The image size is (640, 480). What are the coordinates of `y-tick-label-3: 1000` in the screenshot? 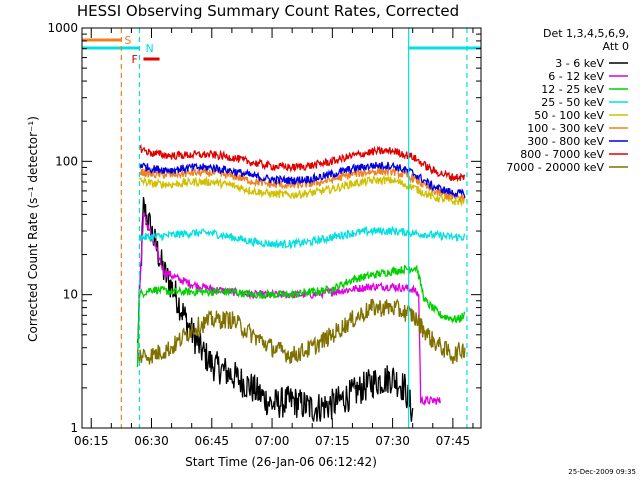 It's located at (62, 28).